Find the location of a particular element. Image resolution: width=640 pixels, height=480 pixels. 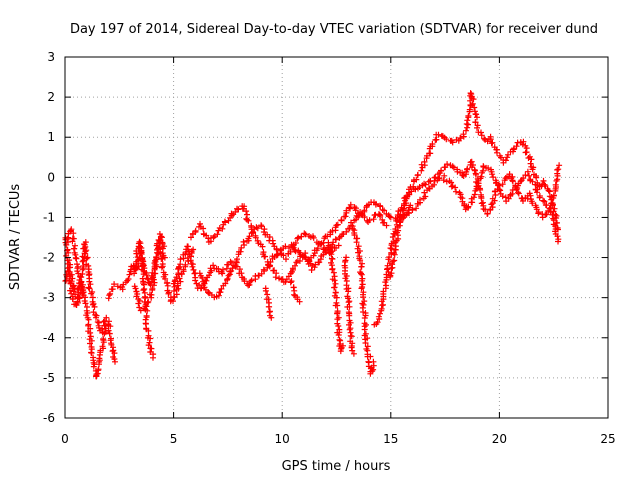

x-tick-label: 0 is located at coordinates (65, 439).